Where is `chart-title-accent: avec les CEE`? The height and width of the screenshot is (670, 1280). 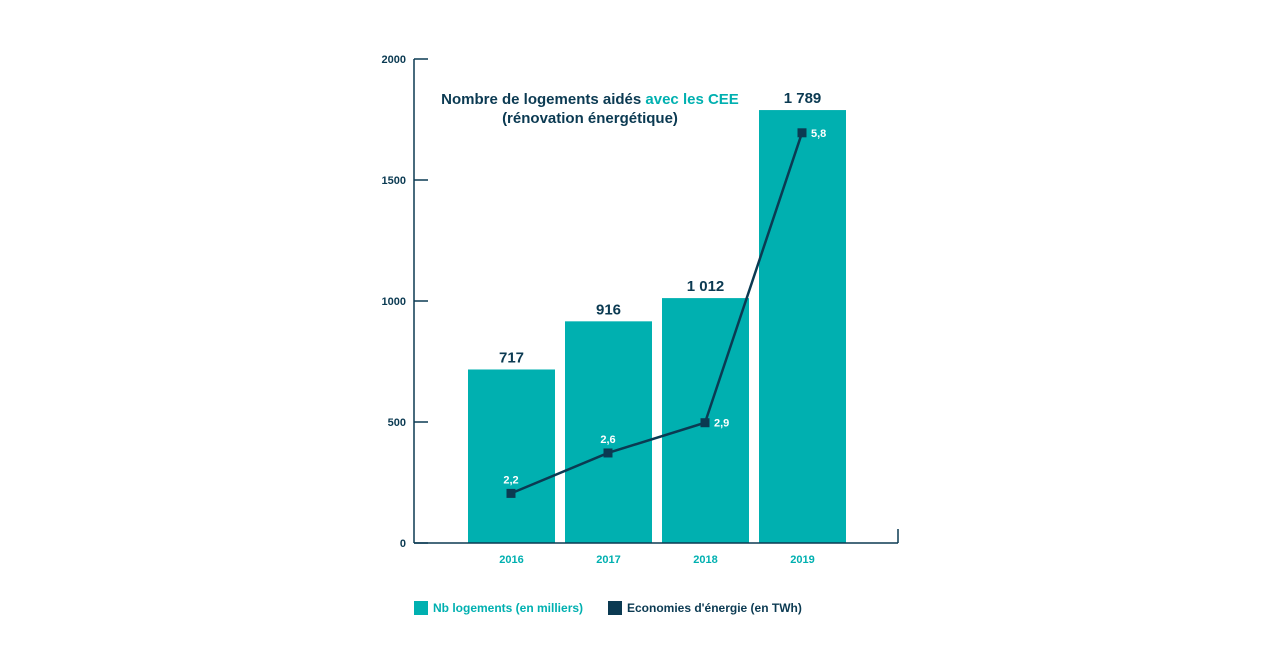 chart-title-accent: avec les CEE is located at coordinates (691, 99).